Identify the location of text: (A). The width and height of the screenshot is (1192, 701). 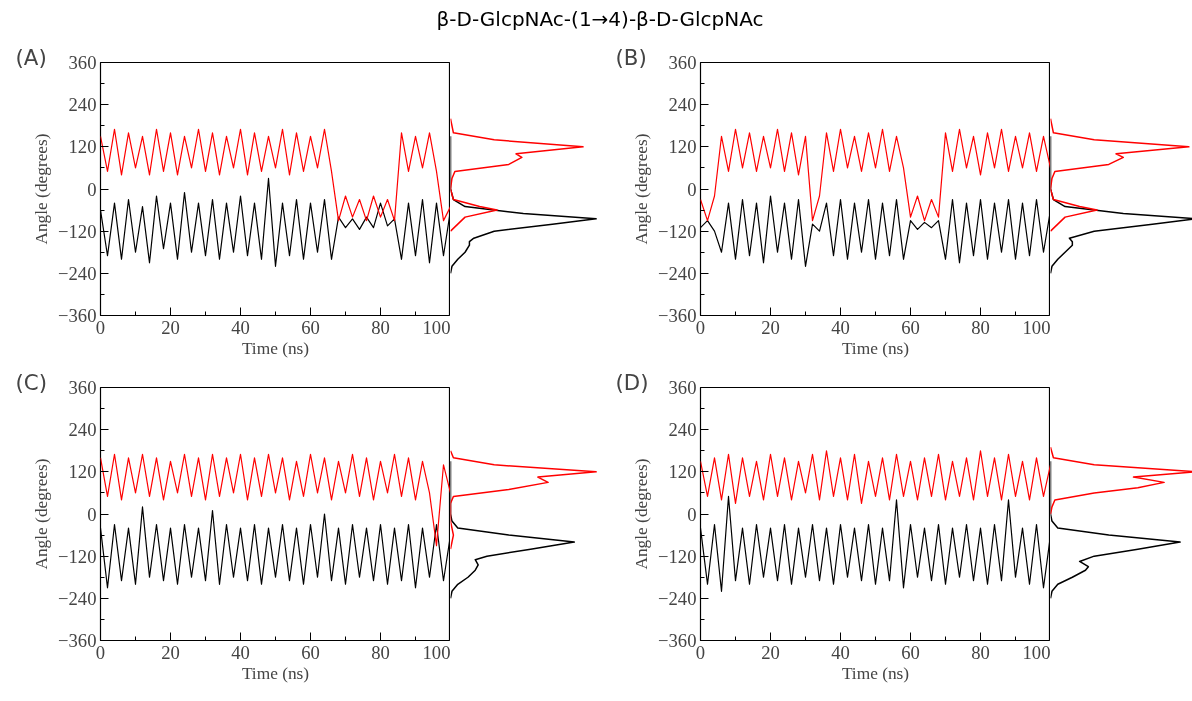
(31, 57).